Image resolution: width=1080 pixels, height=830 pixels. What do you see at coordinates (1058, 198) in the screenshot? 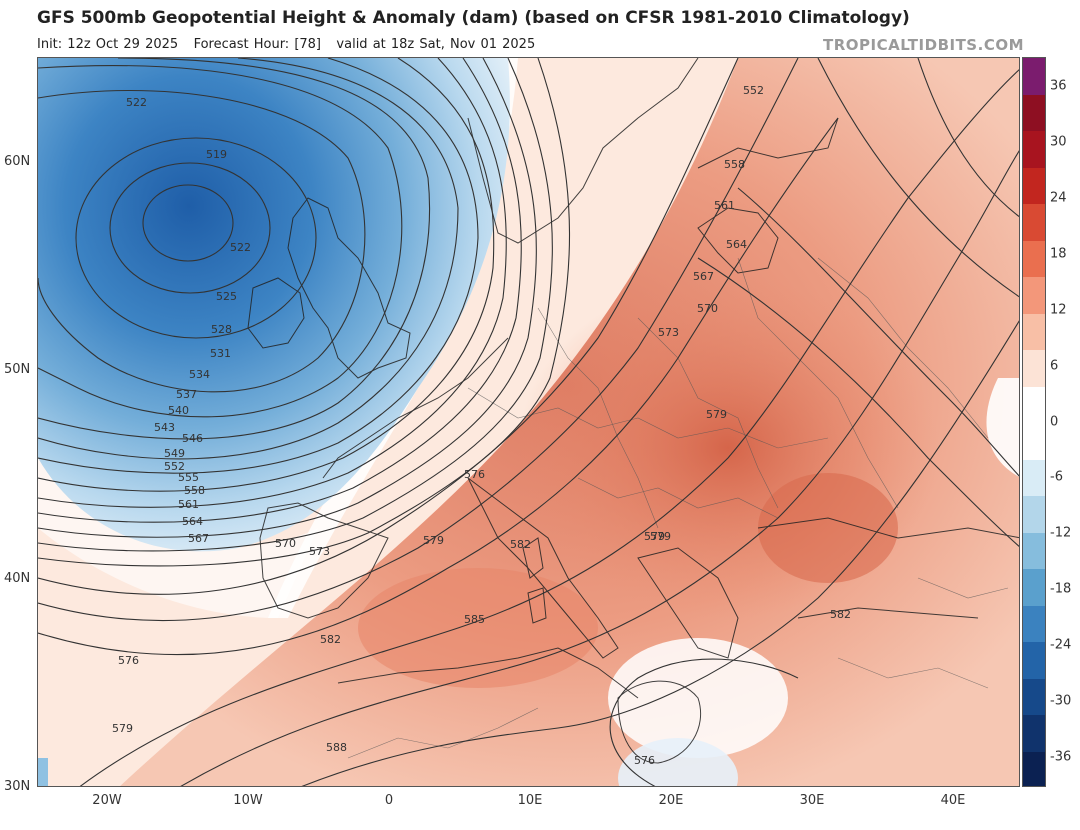
I see `colorbar-tick-label: 24` at bounding box center [1058, 198].